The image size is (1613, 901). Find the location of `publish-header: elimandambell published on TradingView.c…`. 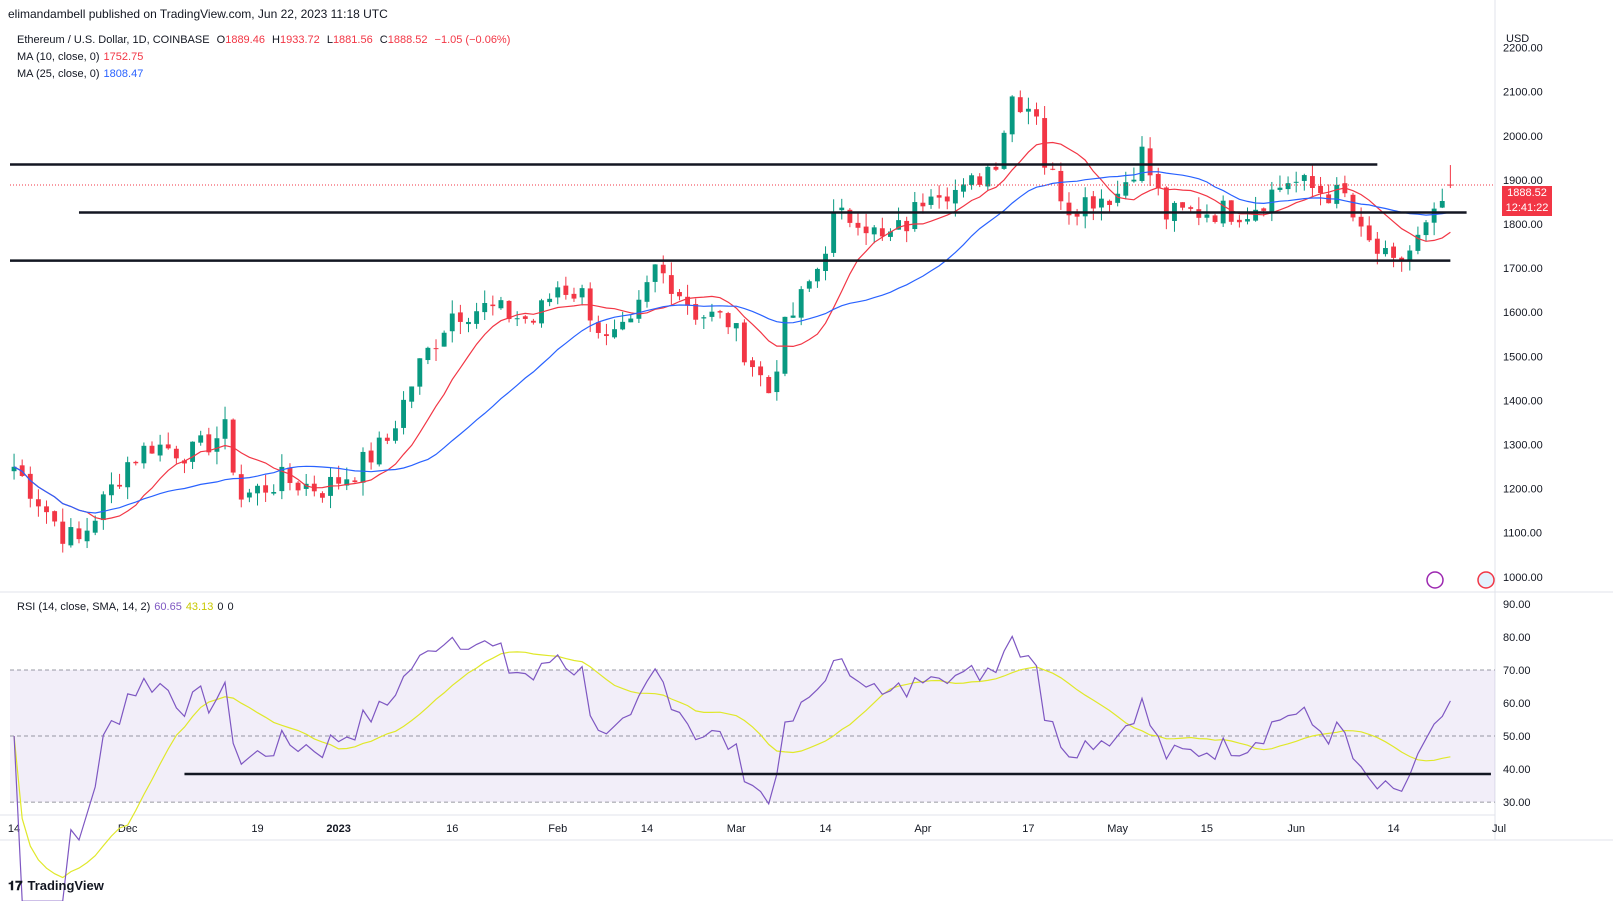

publish-header: elimandambell published on TradingView.c… is located at coordinates (198, 14).